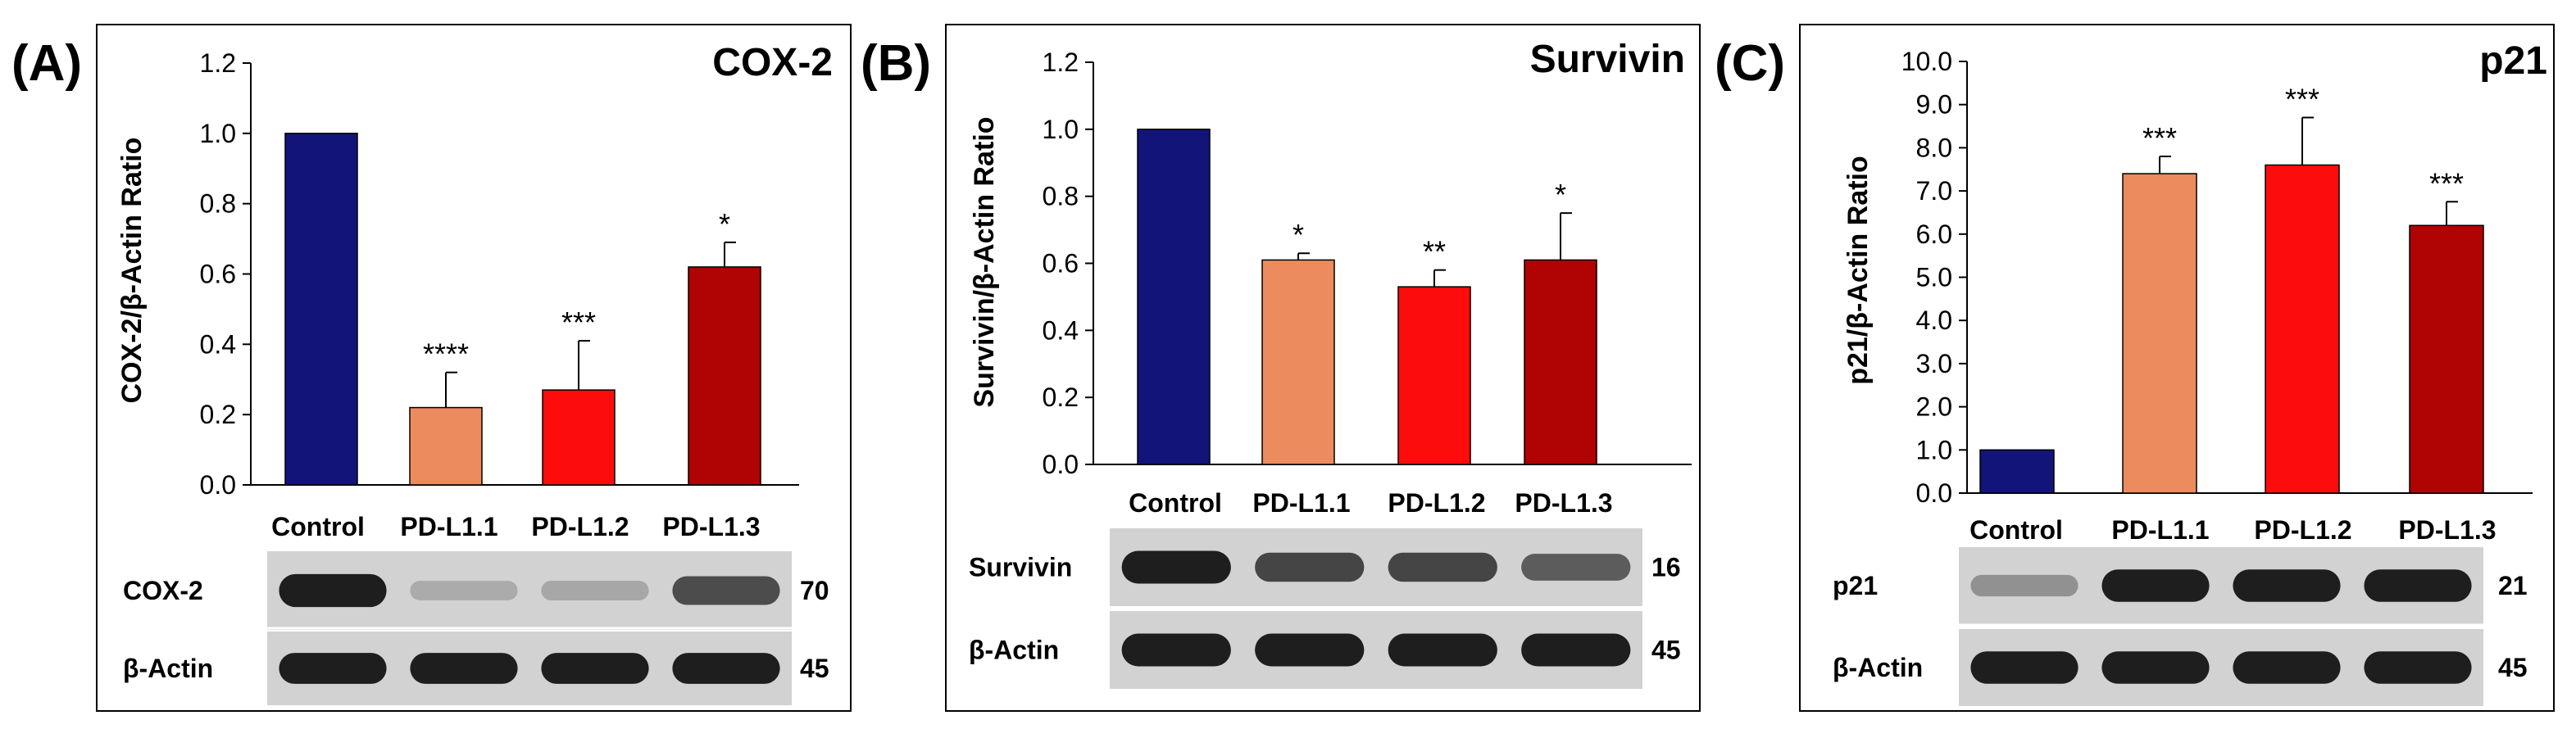 The image size is (2576, 738). Describe the element at coordinates (1934, 105) in the screenshot. I see `y-tick-label: 9.0` at that location.